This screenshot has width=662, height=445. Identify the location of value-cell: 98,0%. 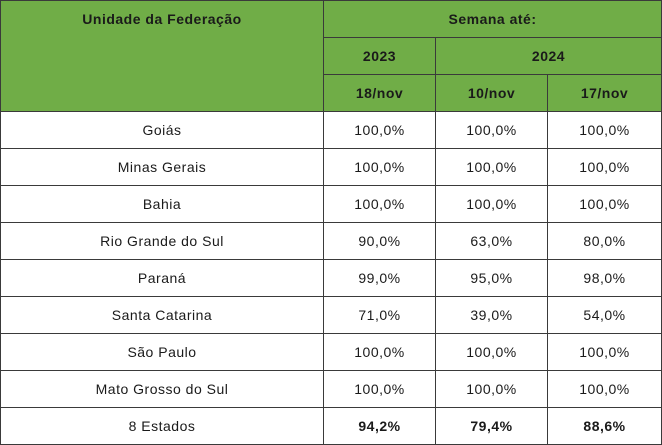
(604, 278).